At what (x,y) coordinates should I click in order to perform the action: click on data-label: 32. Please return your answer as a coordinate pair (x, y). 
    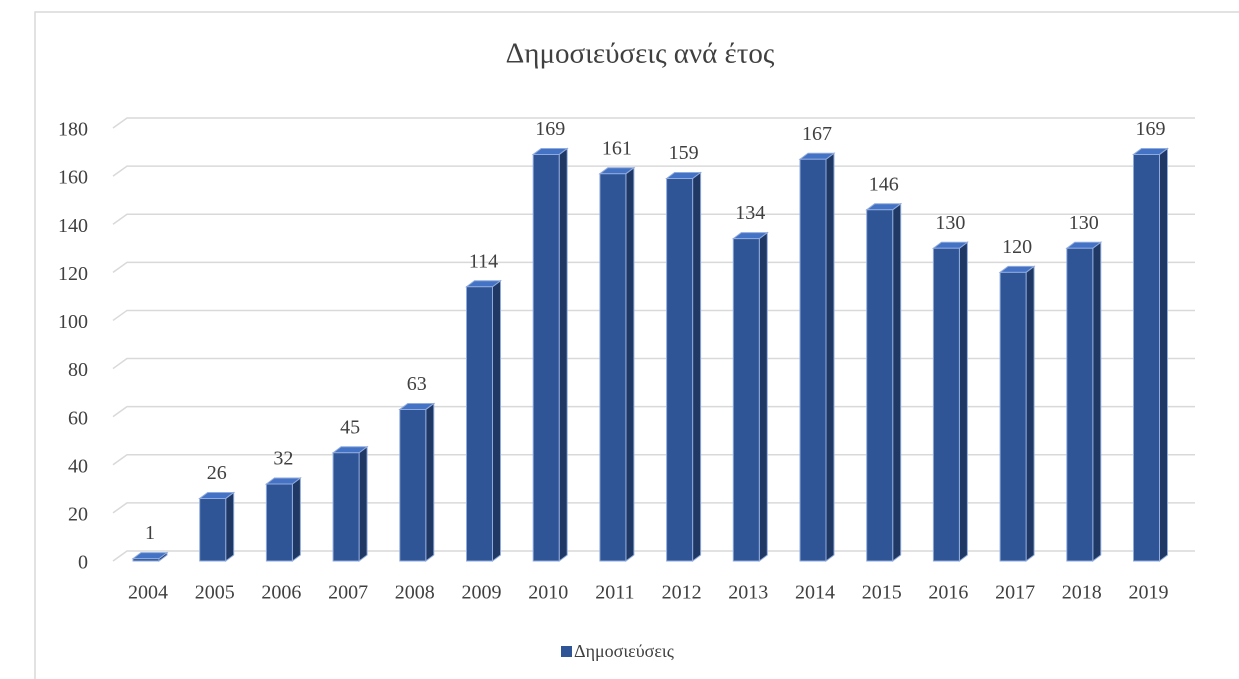
    Looking at the image, I should click on (283, 459).